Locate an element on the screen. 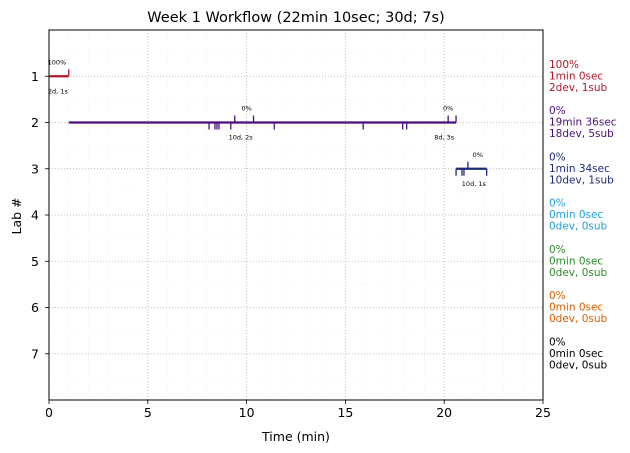 The width and height of the screenshot is (630, 453). lab-2-seg-label: 8d, 3s is located at coordinates (444, 138).